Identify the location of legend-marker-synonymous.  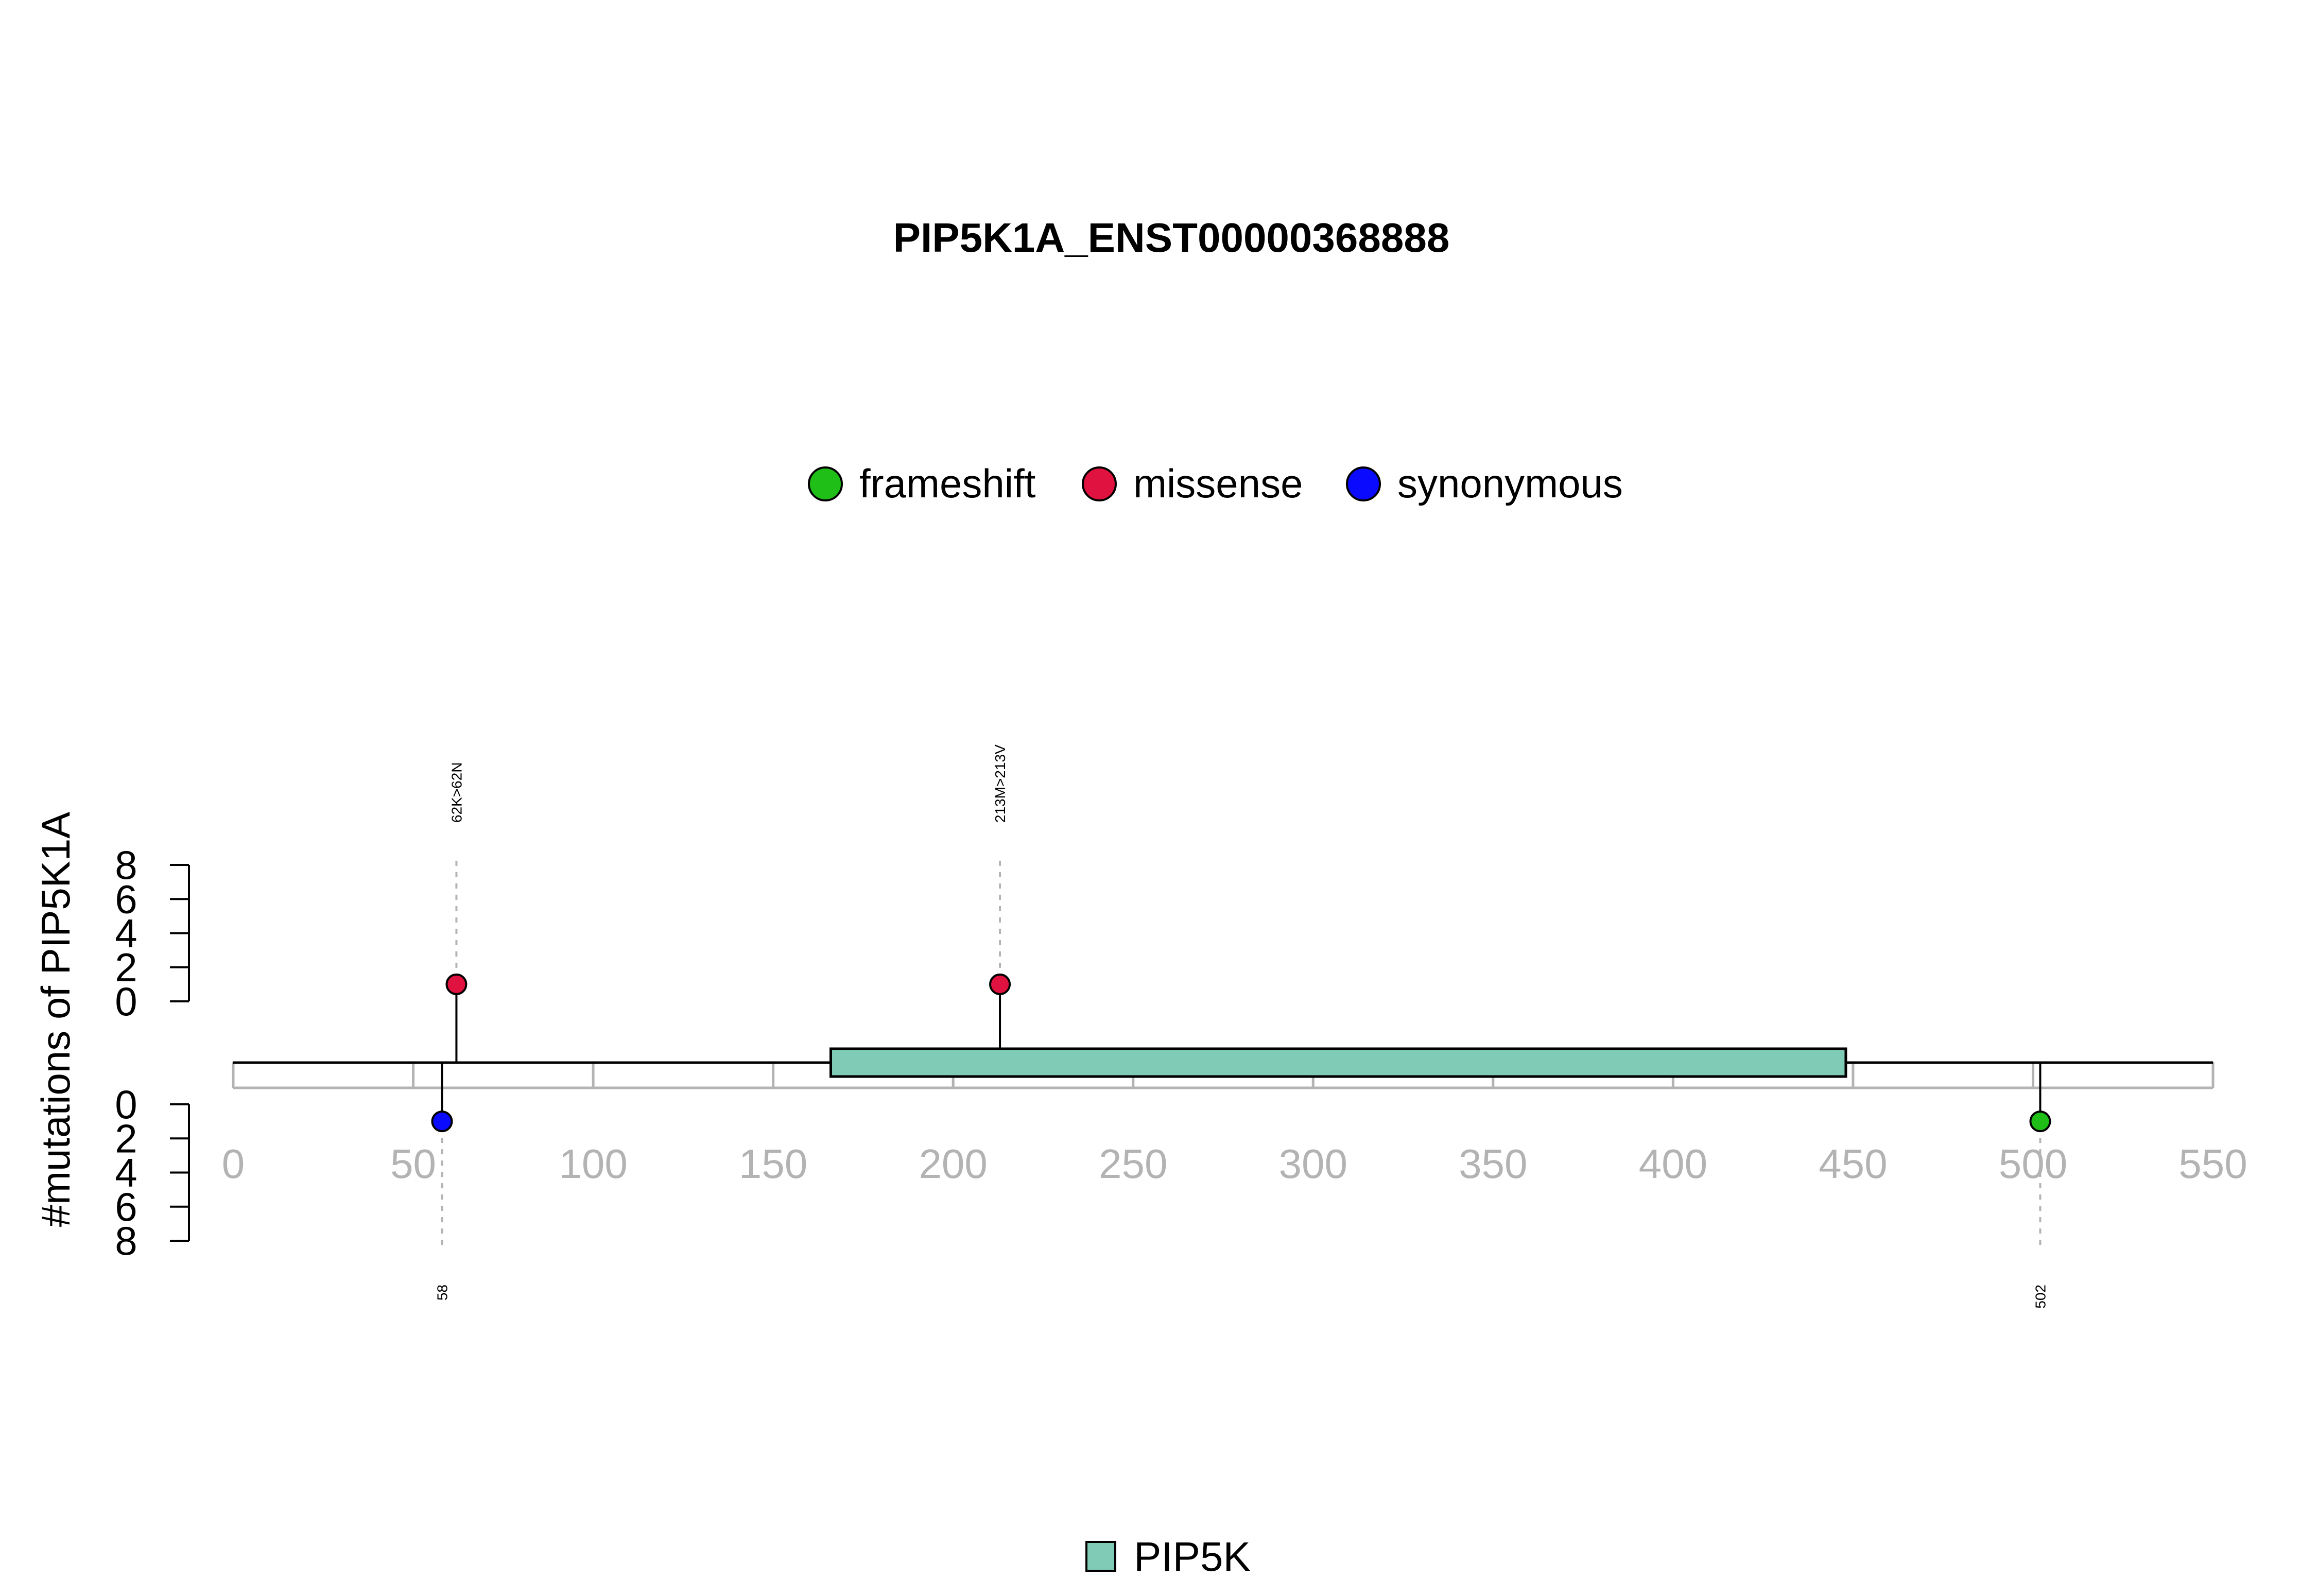
(1363, 483).